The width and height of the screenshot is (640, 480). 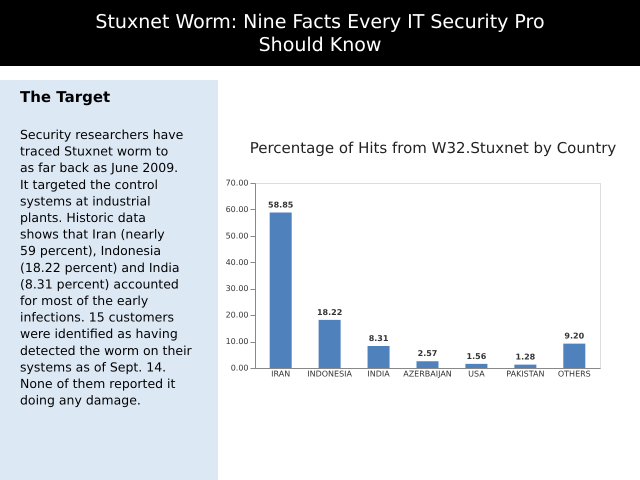 I want to click on y-tick-label: 10.00, so click(x=237, y=341).